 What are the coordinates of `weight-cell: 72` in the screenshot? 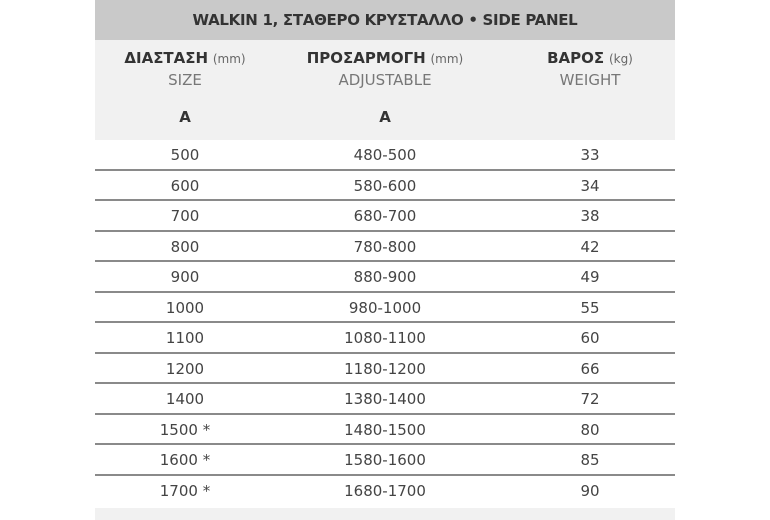 It's located at (590, 399).